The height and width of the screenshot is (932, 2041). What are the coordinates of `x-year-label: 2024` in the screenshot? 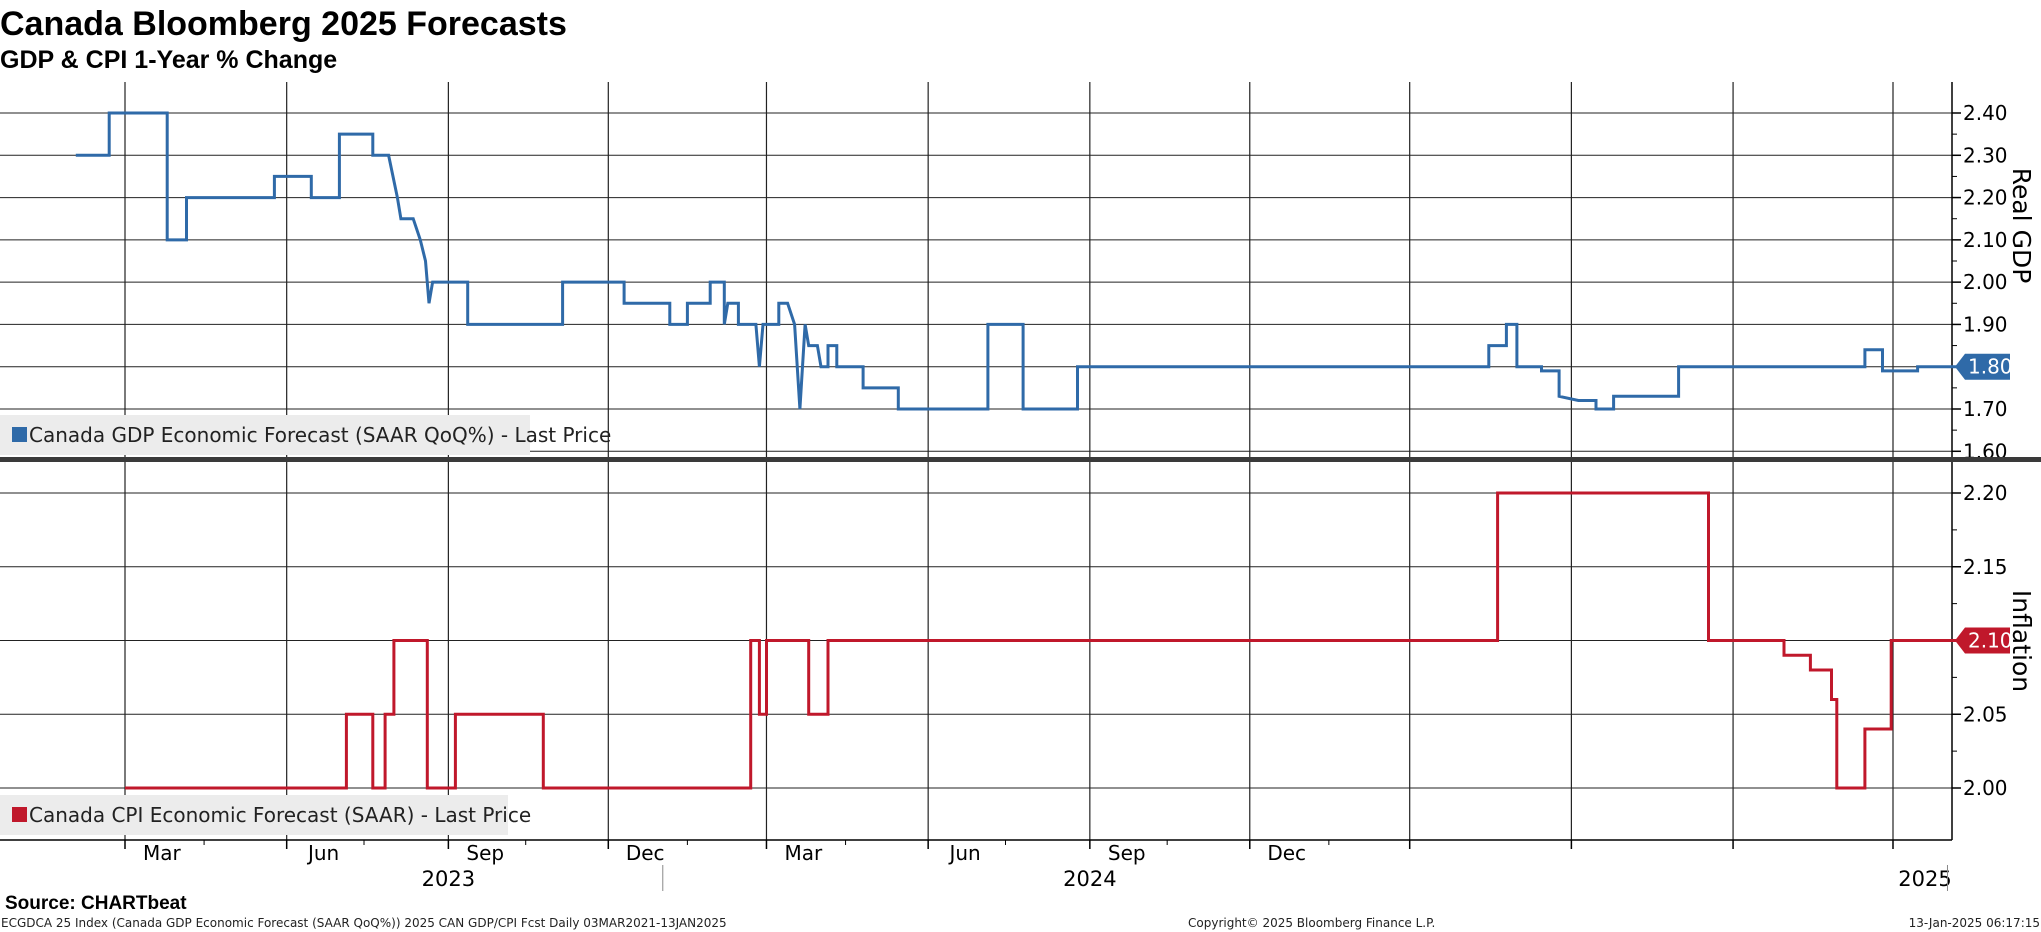 It's located at (1089, 879).